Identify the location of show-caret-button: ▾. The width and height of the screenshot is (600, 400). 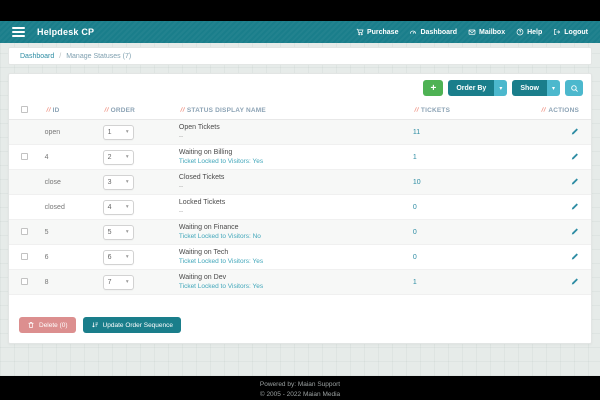
(553, 88).